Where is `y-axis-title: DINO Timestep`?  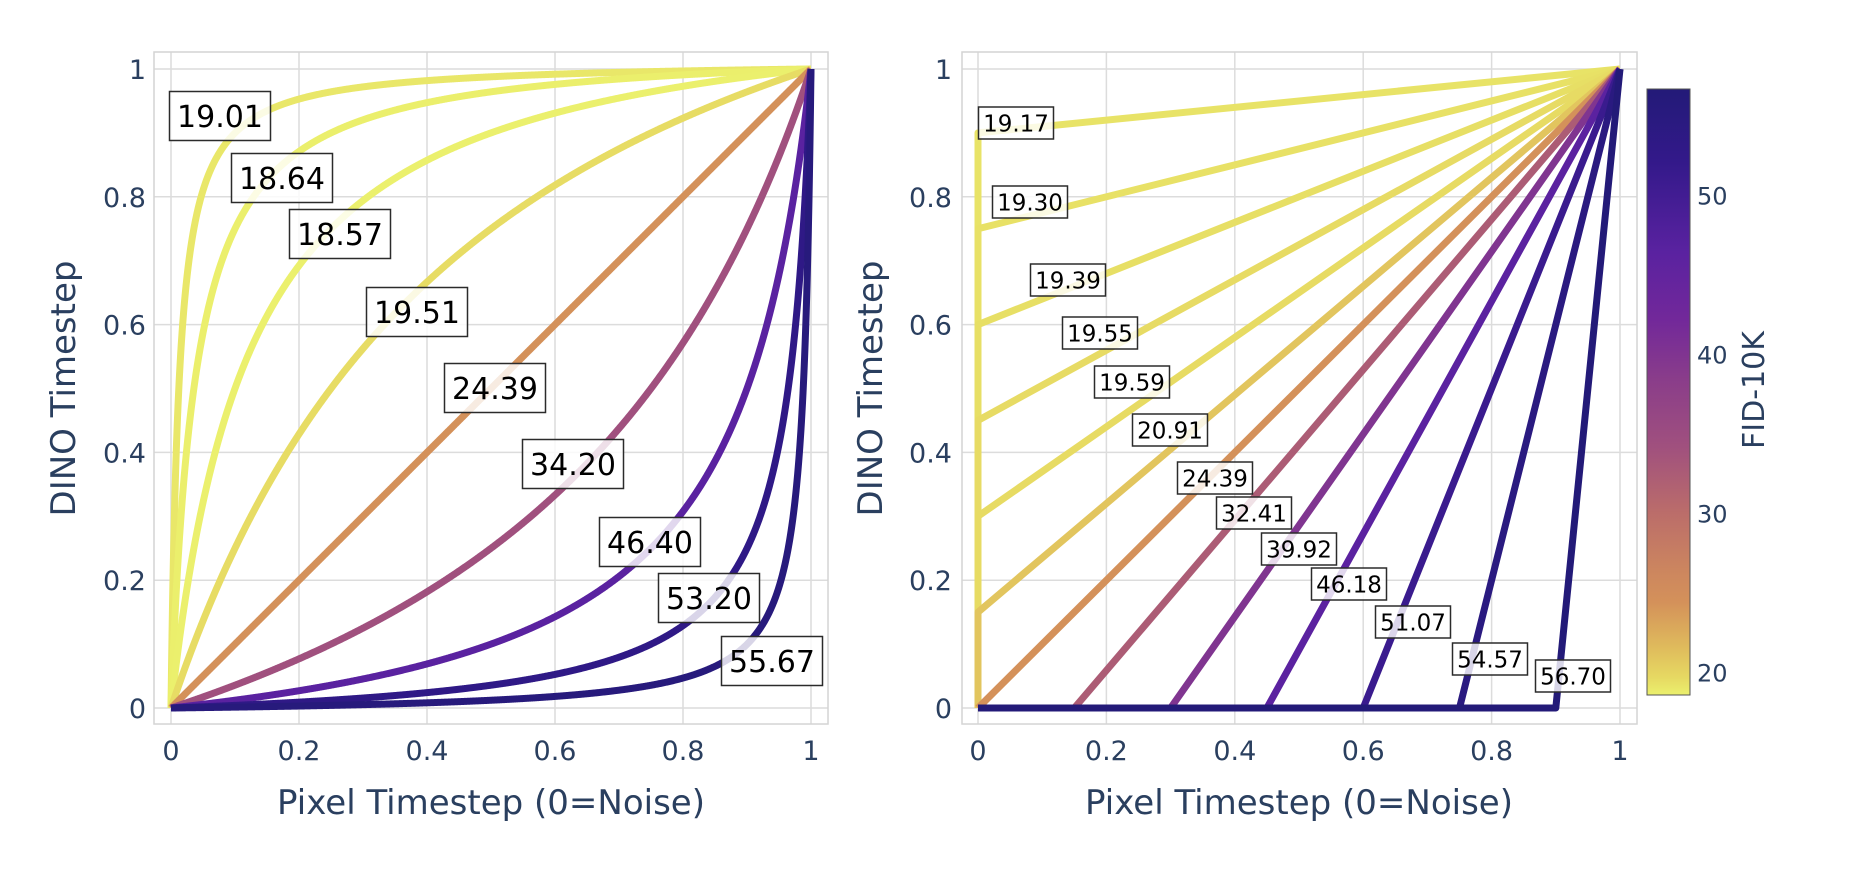
y-axis-title: DINO Timestep is located at coordinates (871, 389).